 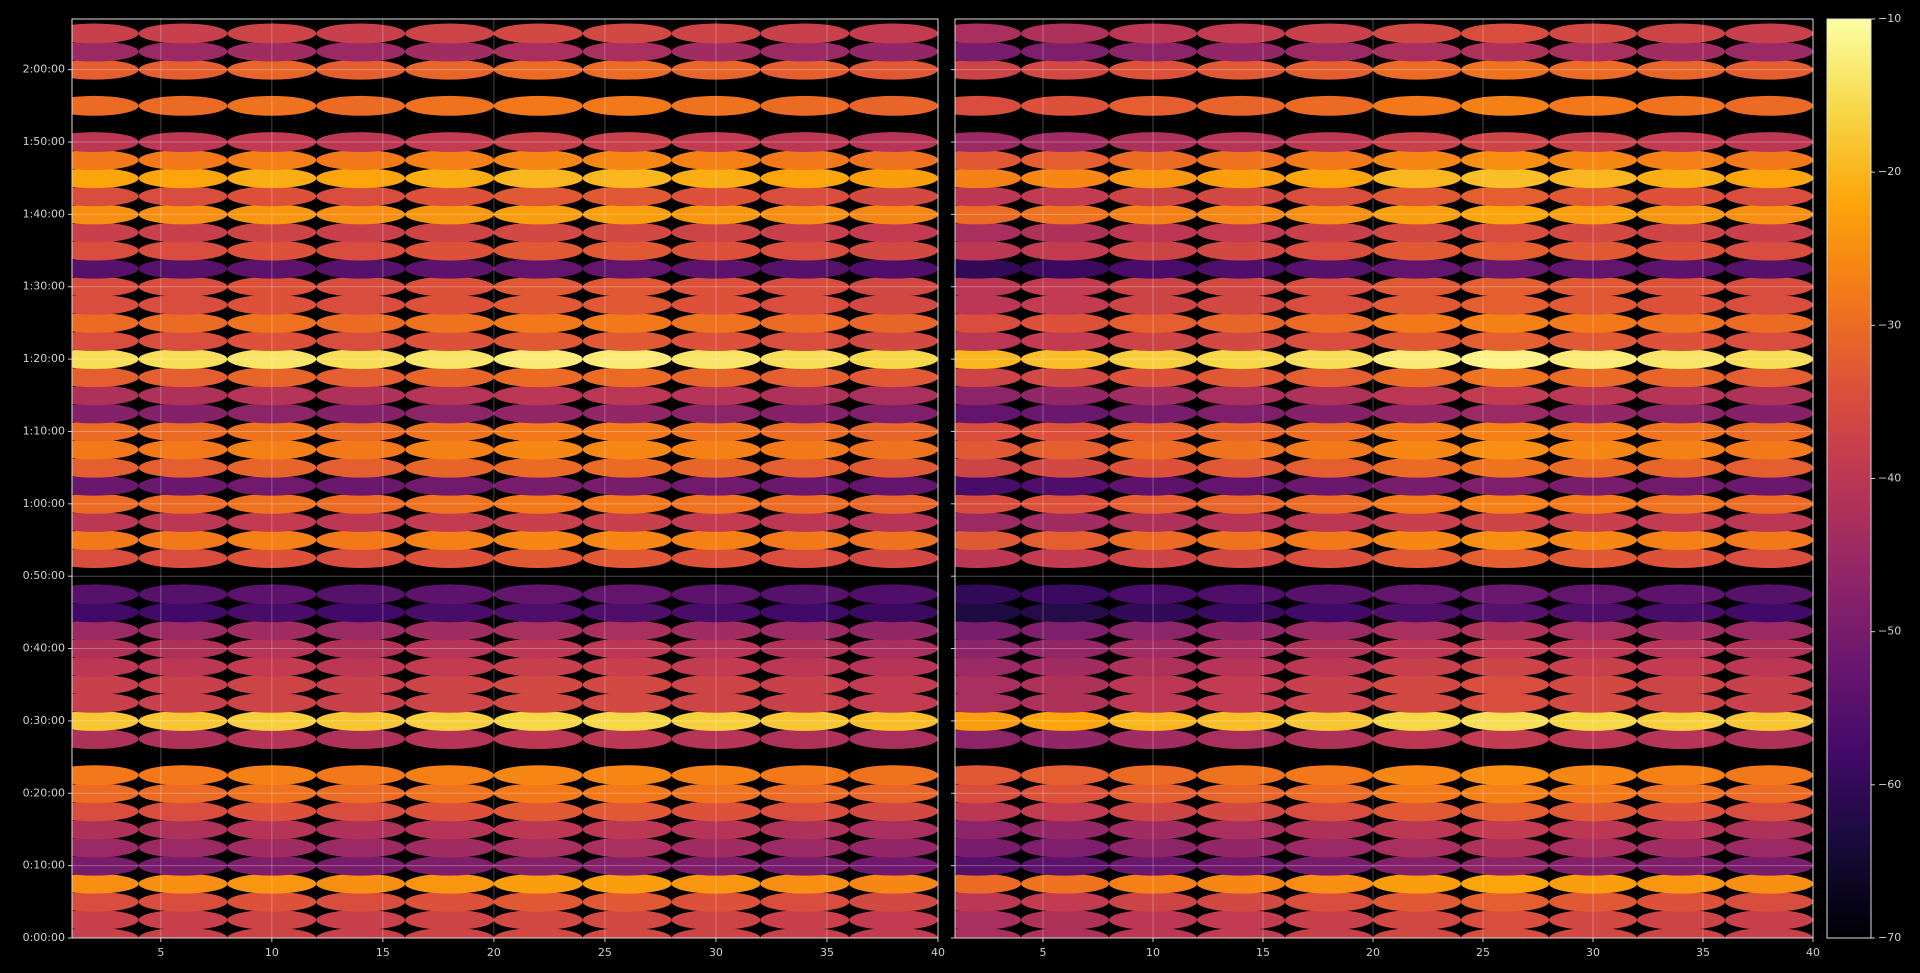 I want to click on x-tick-label: 10, so click(x=1153, y=952).